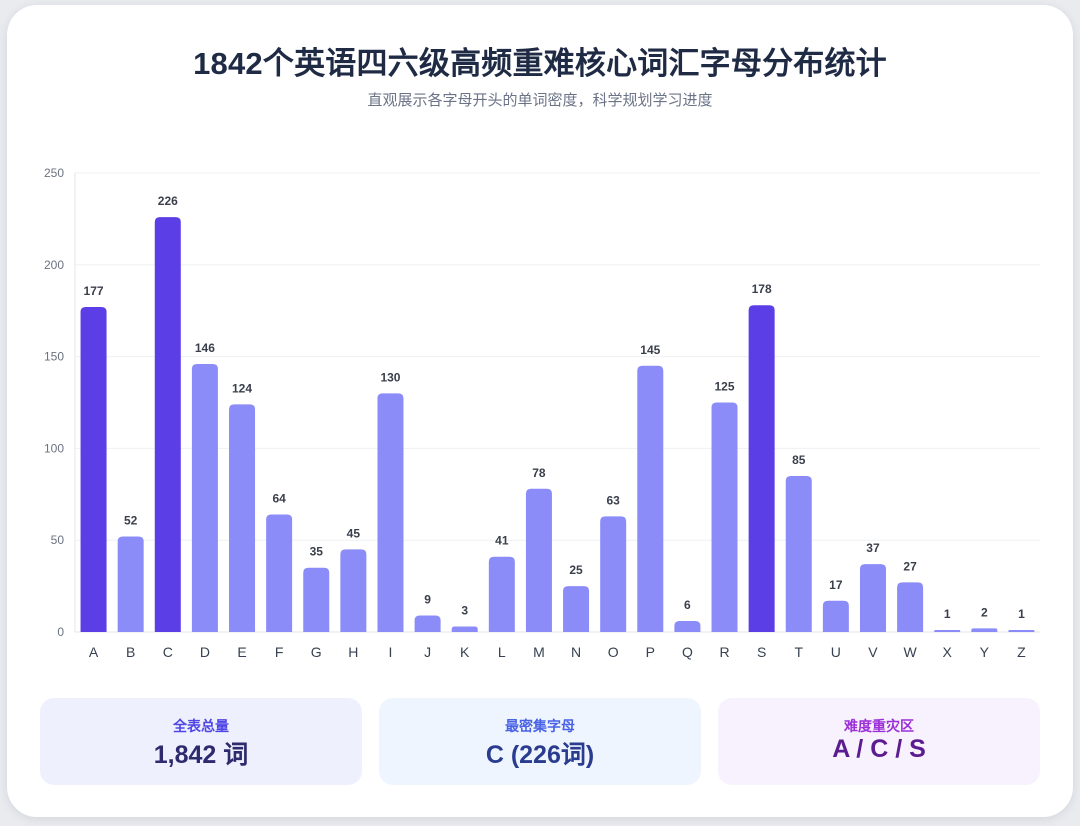 The width and height of the screenshot is (1080, 826). I want to click on bar-h, so click(353, 590).